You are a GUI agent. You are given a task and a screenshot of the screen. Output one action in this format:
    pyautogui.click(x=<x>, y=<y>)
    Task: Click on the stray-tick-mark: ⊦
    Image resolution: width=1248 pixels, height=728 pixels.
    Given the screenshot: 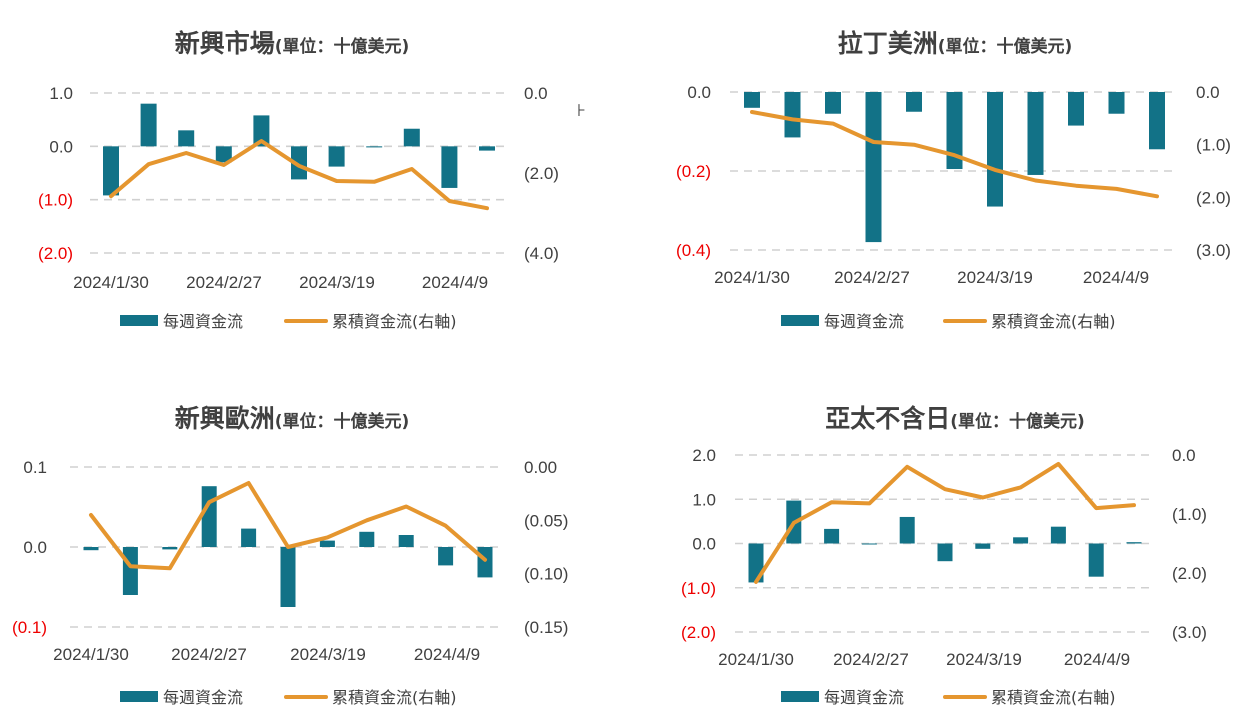 What is the action you would take?
    pyautogui.click(x=581, y=110)
    